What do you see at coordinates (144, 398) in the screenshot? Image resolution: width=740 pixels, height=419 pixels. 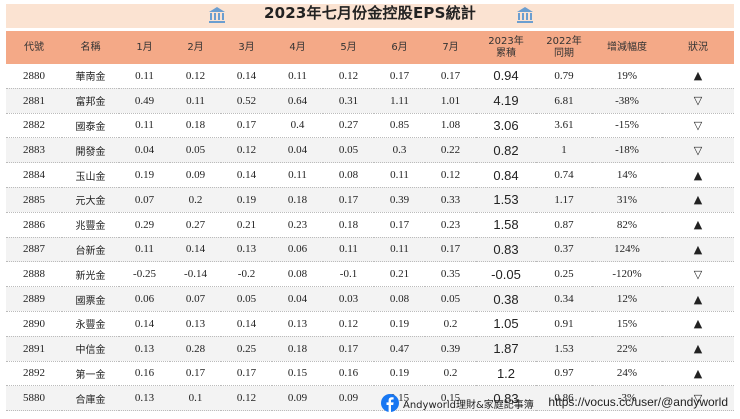 I see `cell-m1: 0.13` at bounding box center [144, 398].